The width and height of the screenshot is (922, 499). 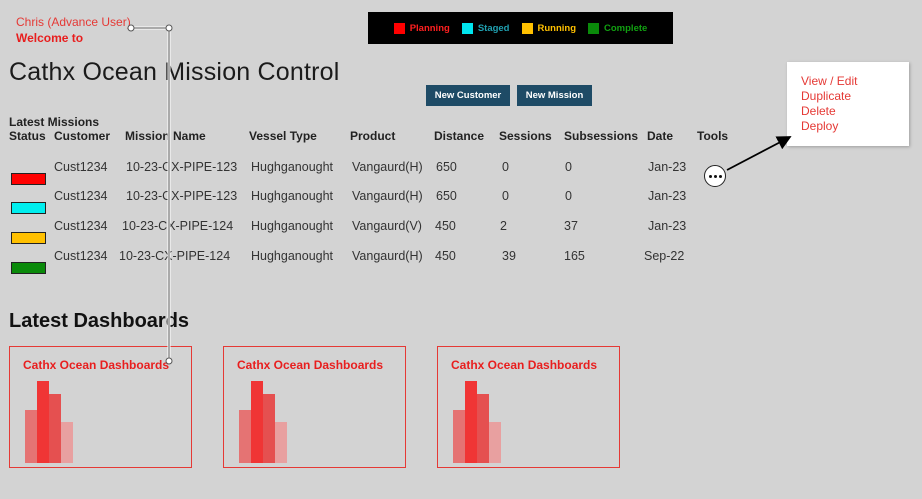 I want to click on legend-item-complete: Complete, so click(x=618, y=28).